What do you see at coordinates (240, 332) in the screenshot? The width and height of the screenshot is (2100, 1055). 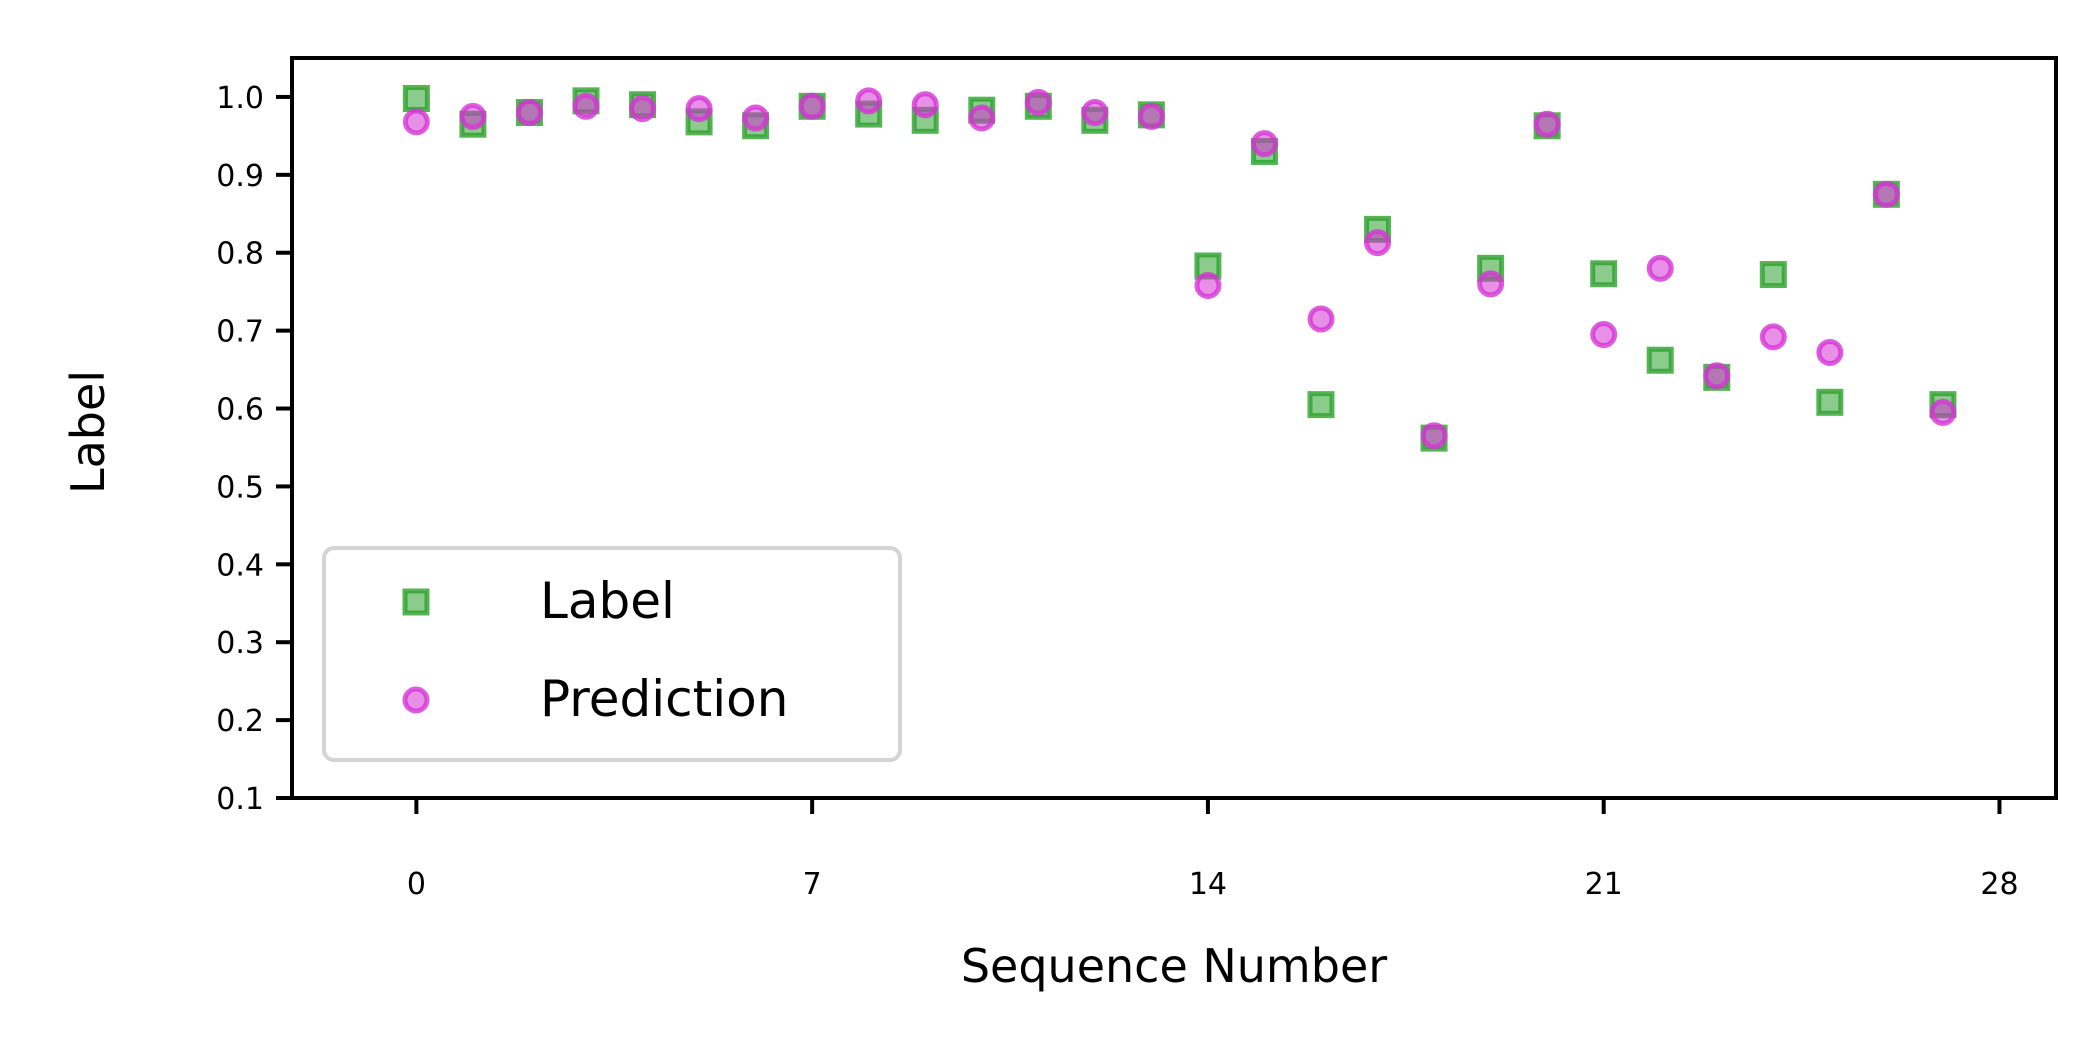 I see `y-tick-label: 0.7` at bounding box center [240, 332].